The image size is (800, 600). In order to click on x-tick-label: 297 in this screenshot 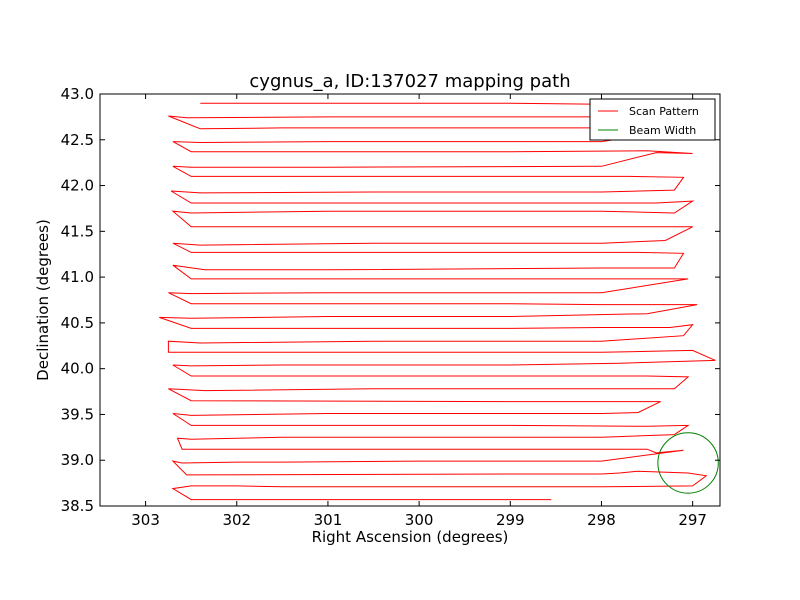, I will do `click(692, 520)`.